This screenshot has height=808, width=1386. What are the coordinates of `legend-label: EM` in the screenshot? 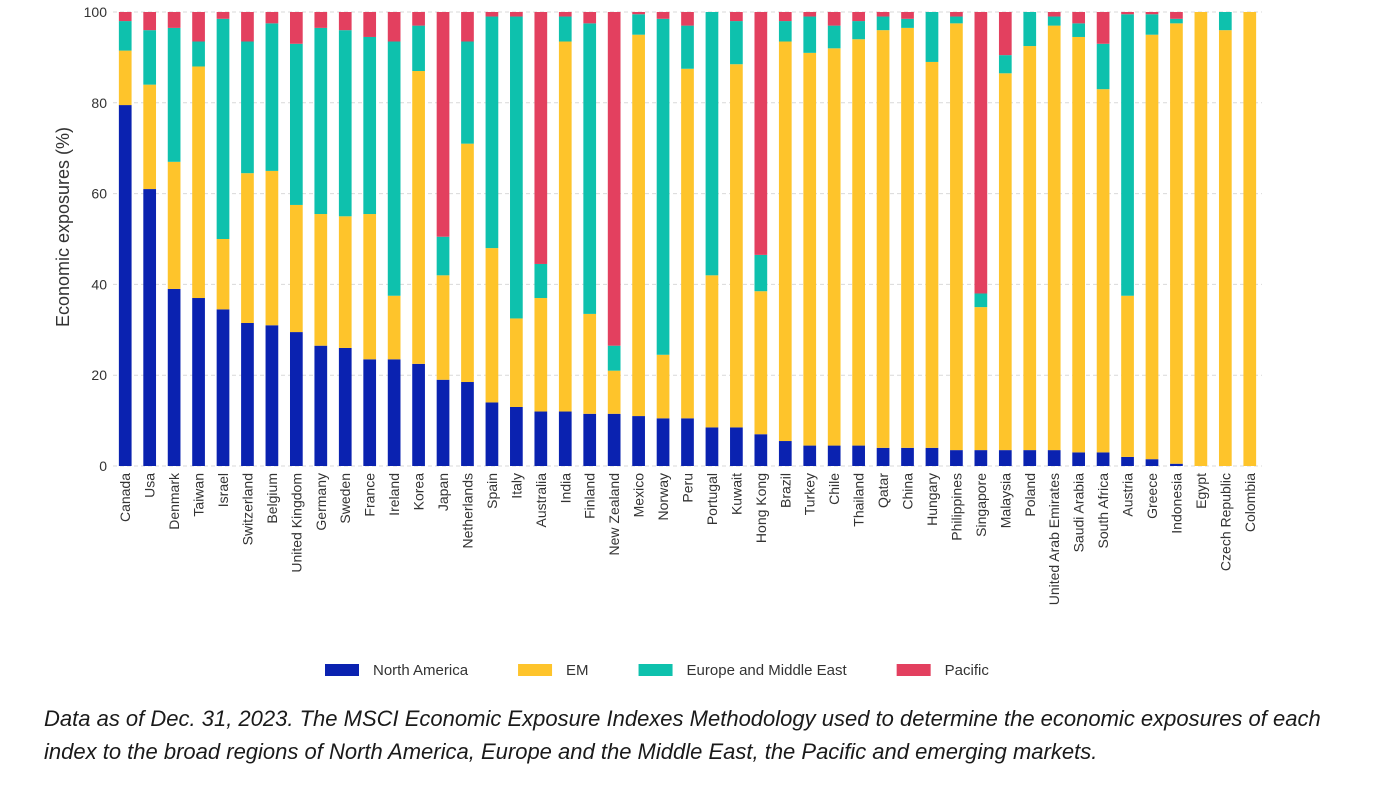 It's located at (577, 670).